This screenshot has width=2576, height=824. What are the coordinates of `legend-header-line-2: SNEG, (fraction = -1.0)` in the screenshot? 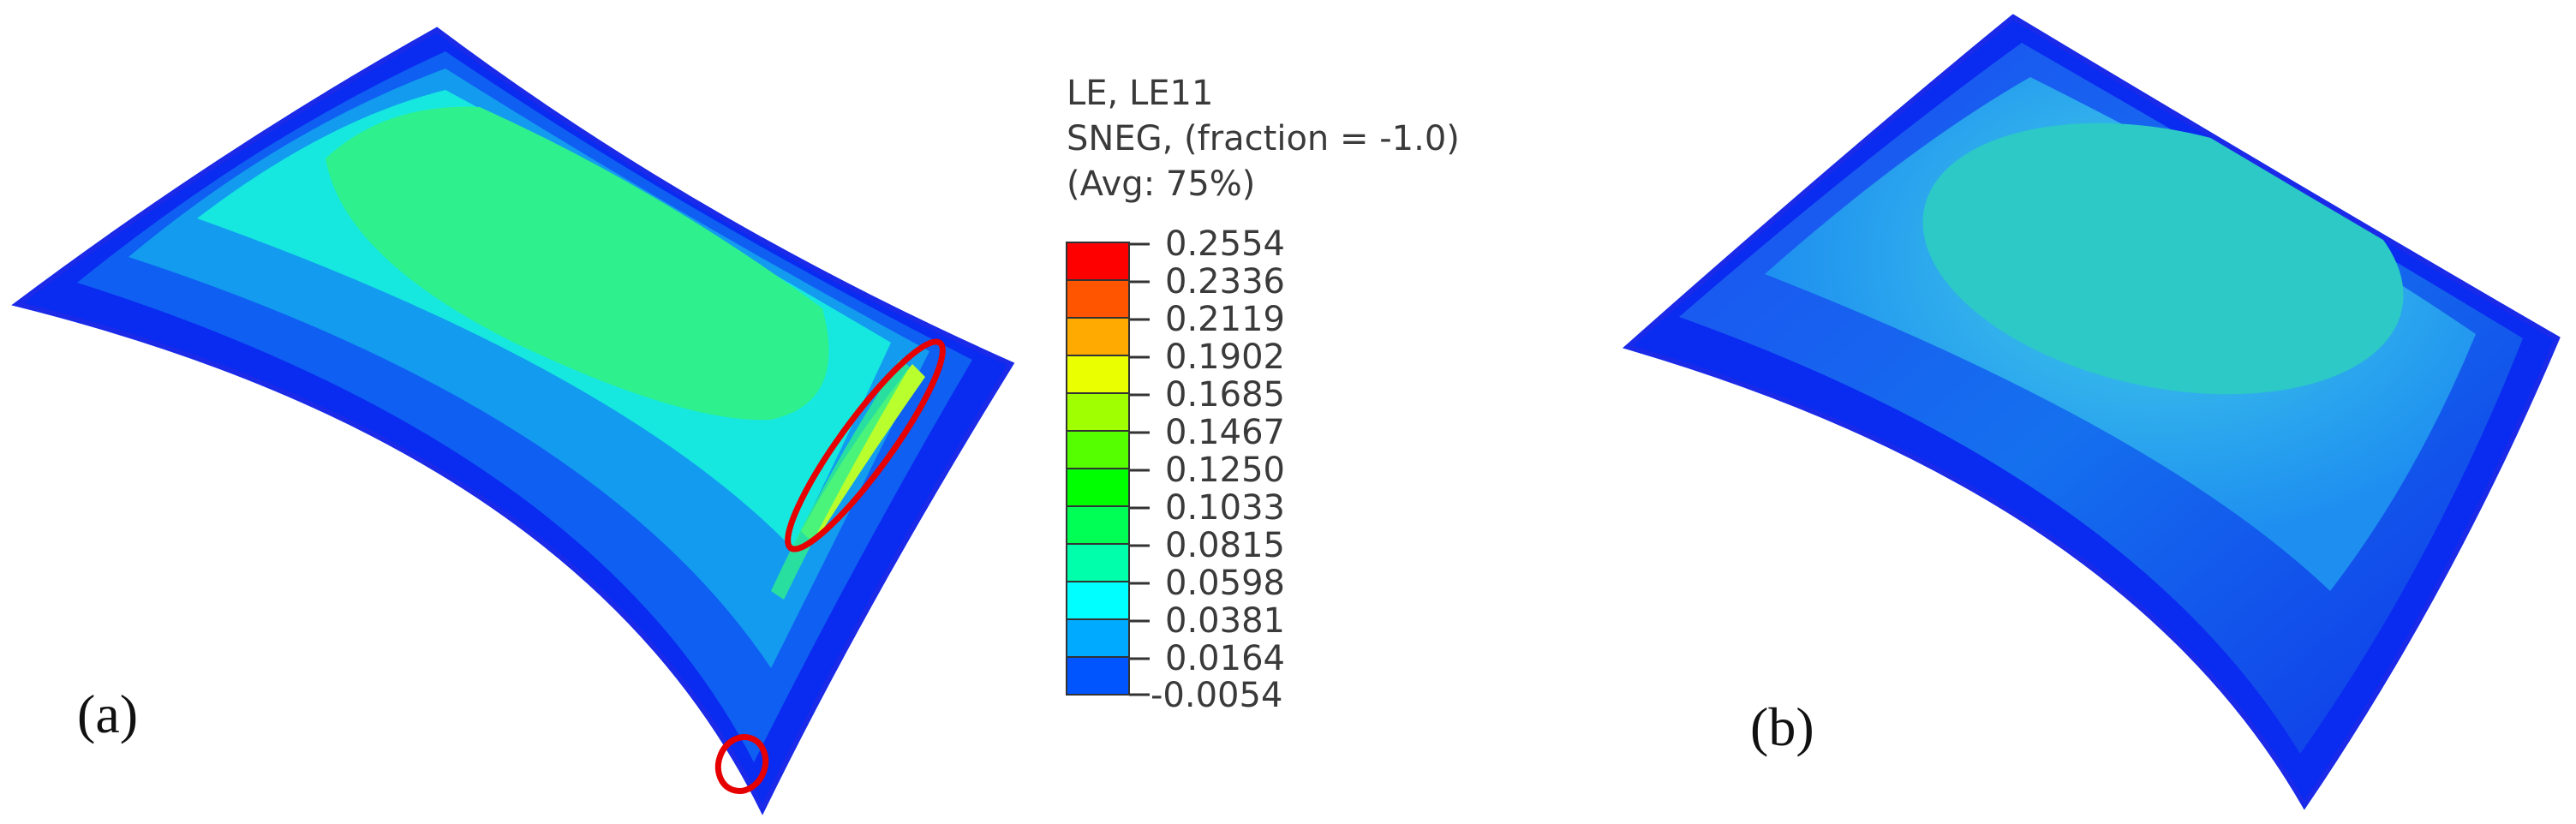 It's located at (1264, 138).